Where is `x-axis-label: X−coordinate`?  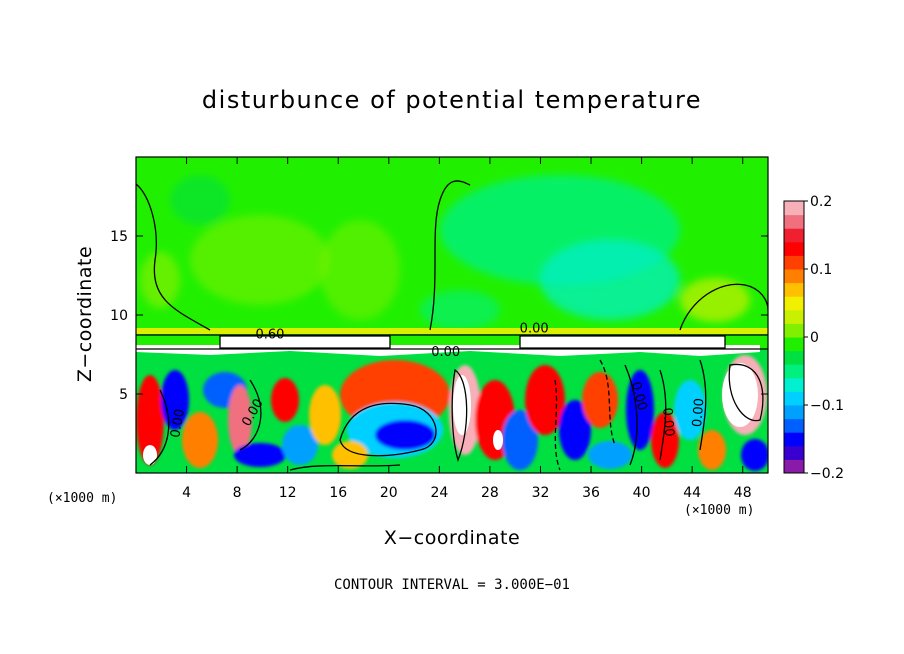
x-axis-label: X−coordinate is located at coordinates (452, 538).